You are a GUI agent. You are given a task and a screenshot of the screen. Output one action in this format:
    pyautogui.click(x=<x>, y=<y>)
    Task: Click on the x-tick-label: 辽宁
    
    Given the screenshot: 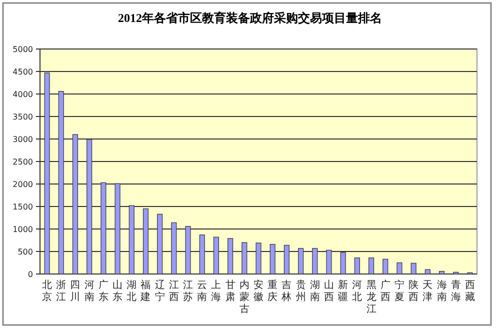 What is the action you would take?
    pyautogui.click(x=159, y=291)
    